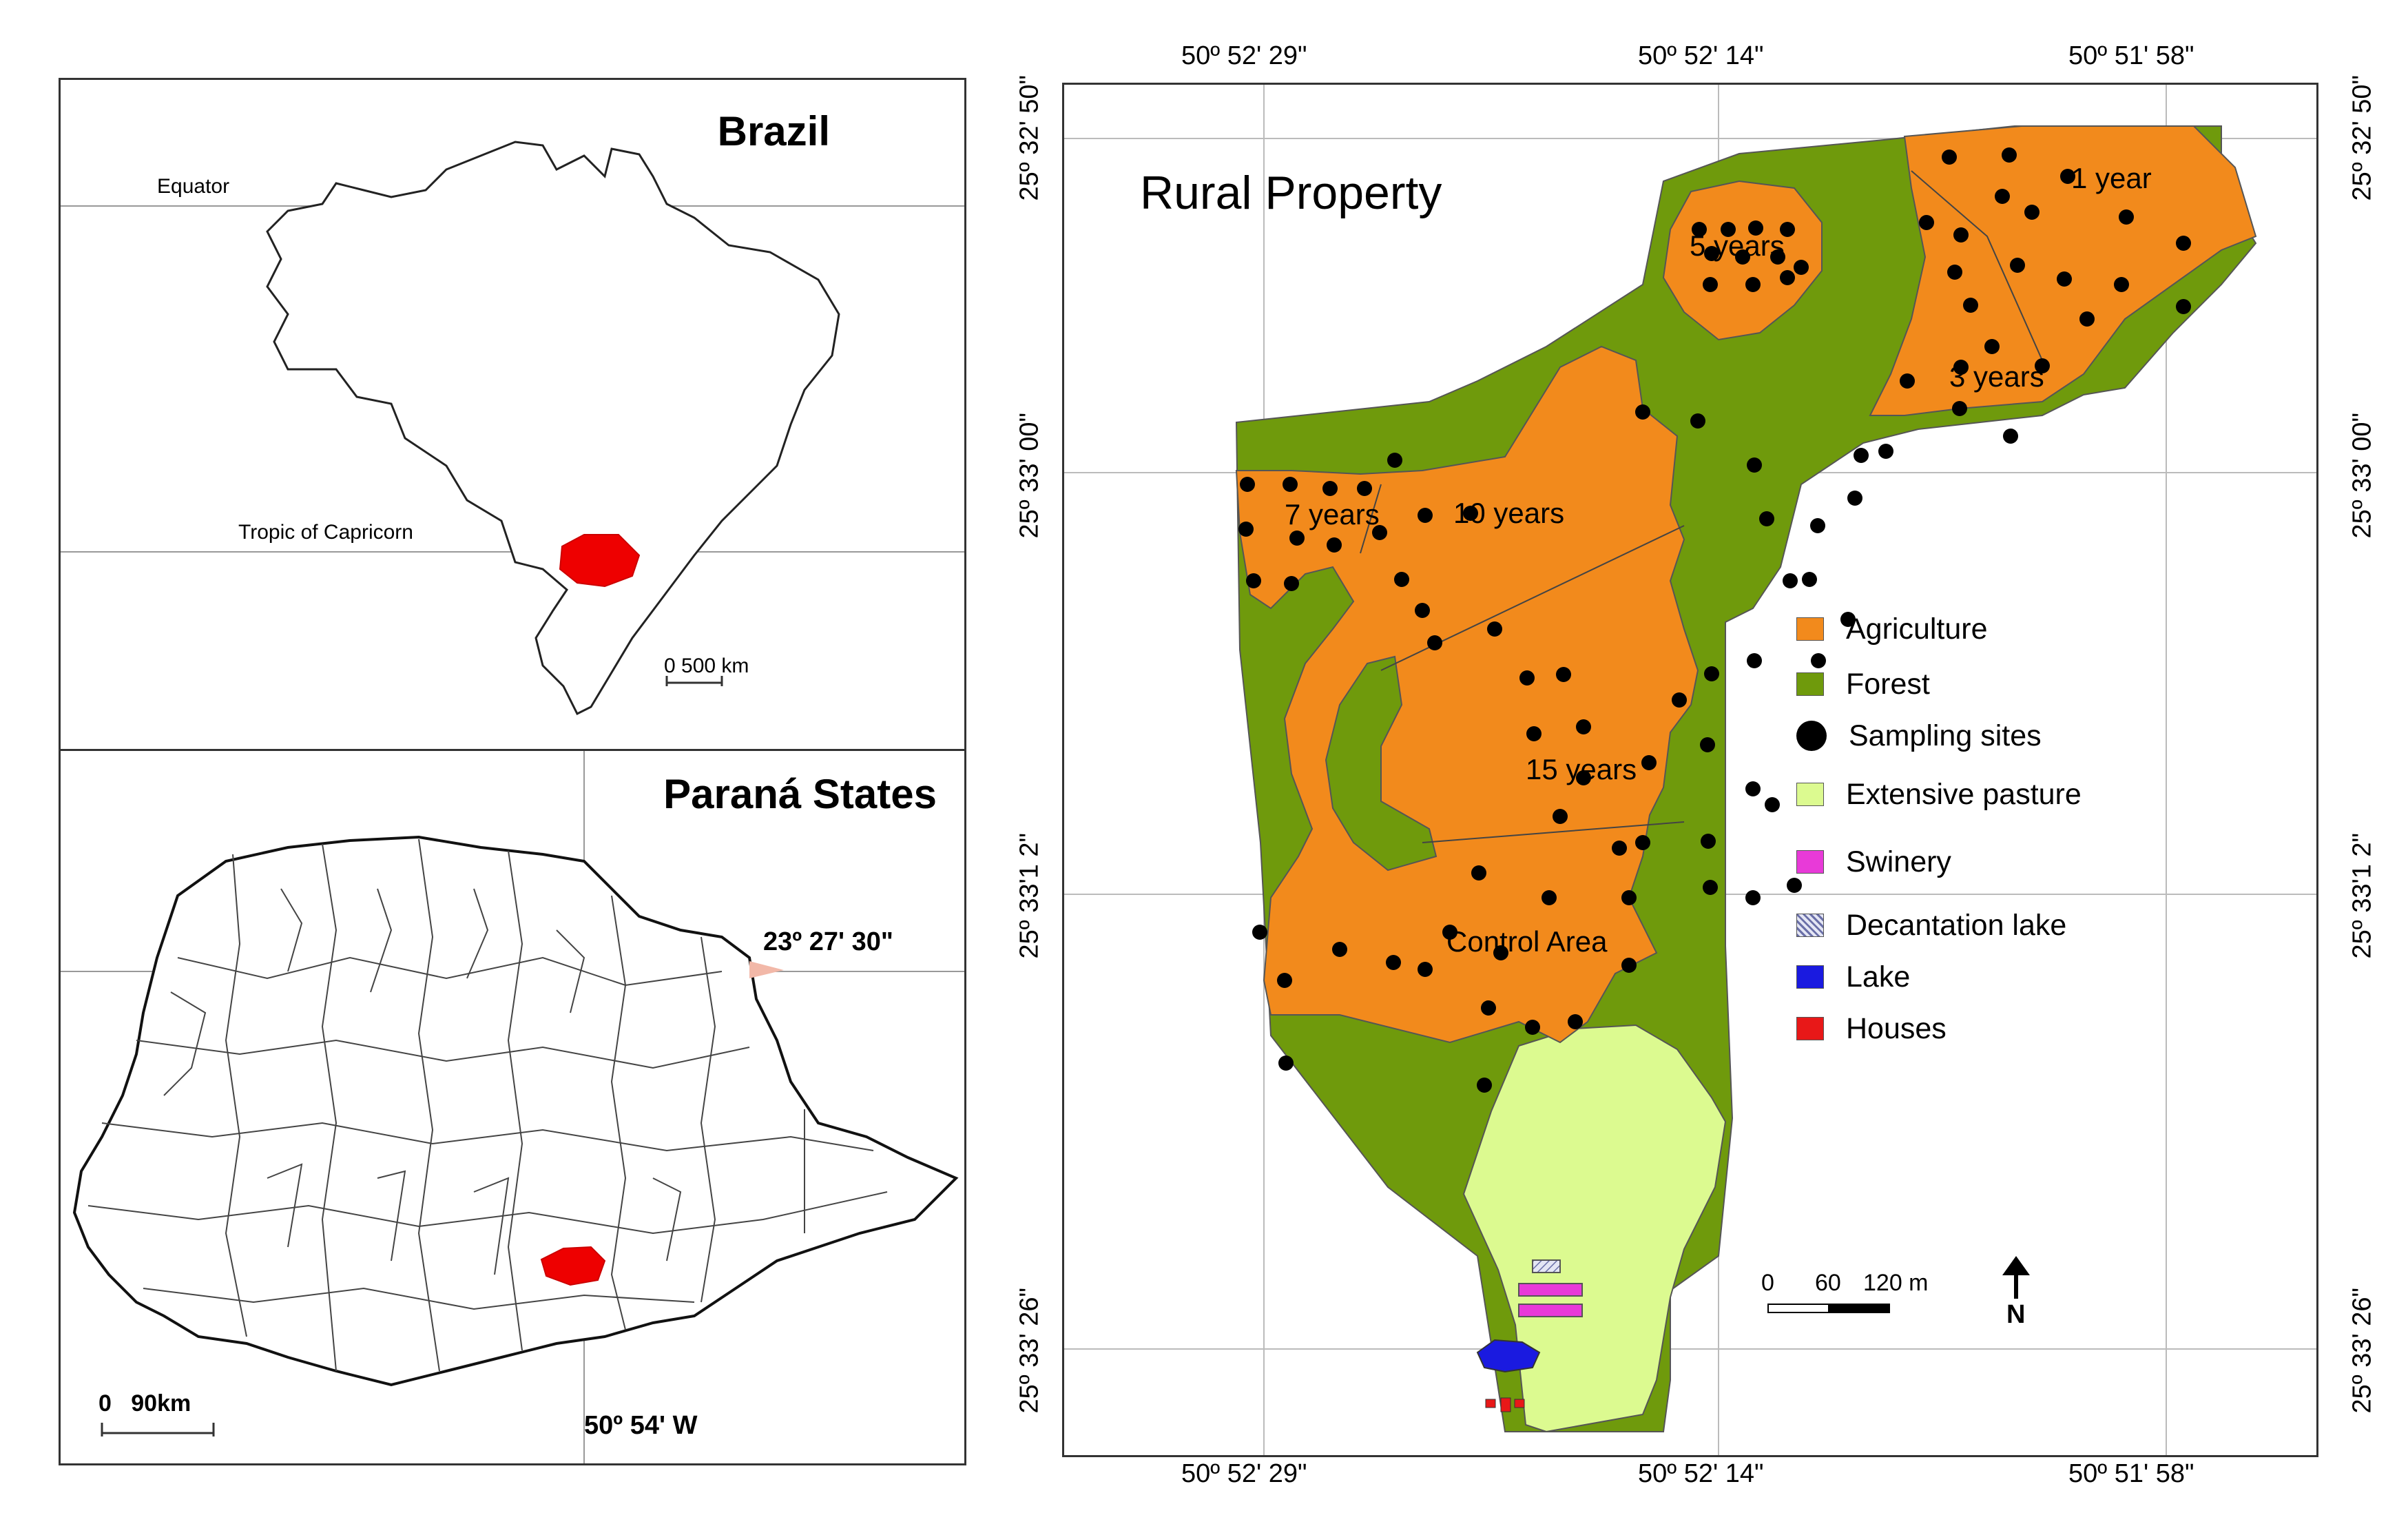  What do you see at coordinates (2016, 1314) in the screenshot?
I see `north-label: N` at bounding box center [2016, 1314].